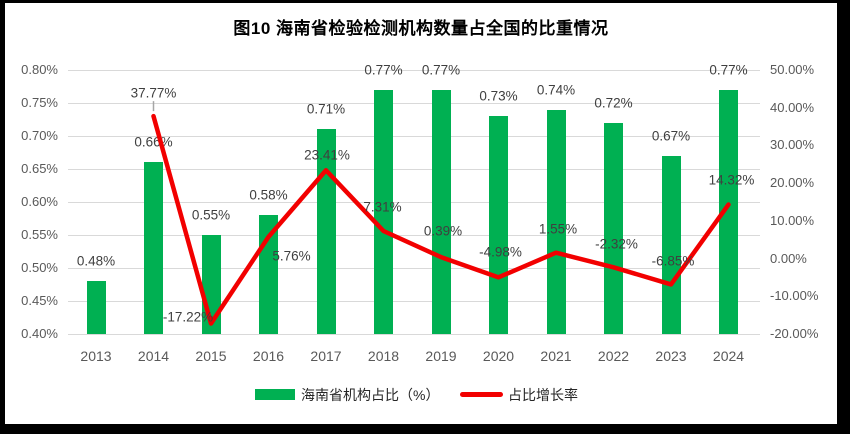 This screenshot has height=434, width=850. Describe the element at coordinates (268, 195) in the screenshot. I see `bar-label: 0.58%` at that location.